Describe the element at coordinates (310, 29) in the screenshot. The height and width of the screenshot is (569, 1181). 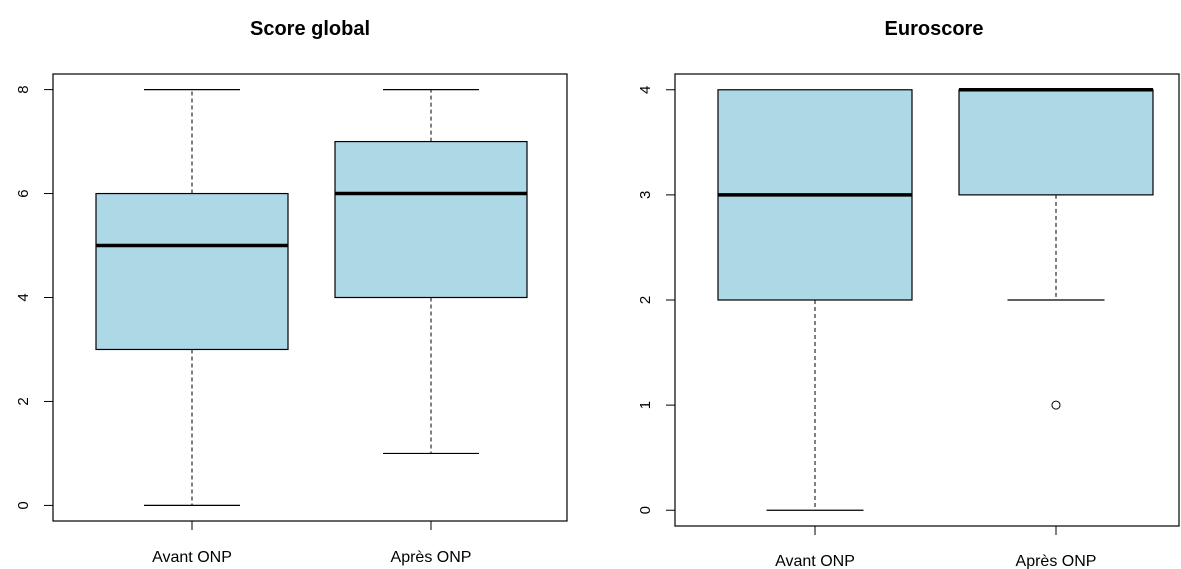
I see `chart-title-score-global: Score global` at that location.